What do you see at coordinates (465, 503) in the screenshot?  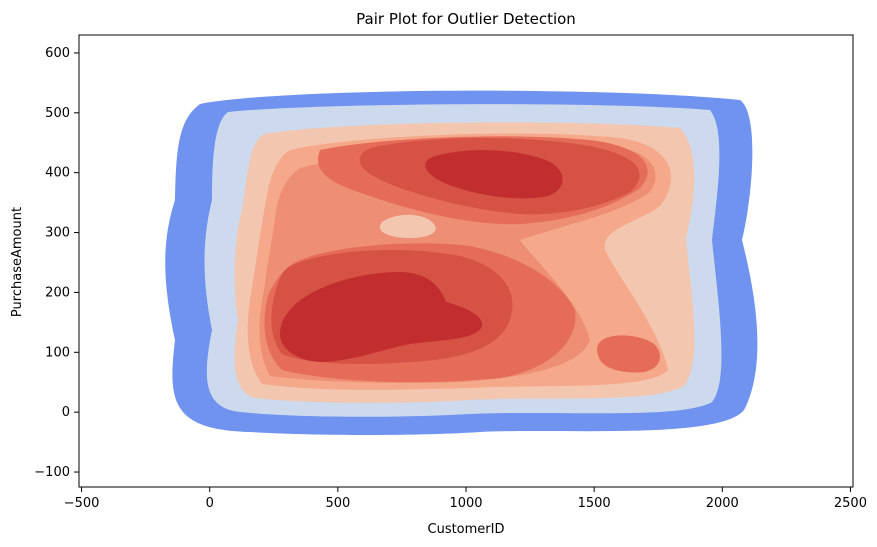 I see `x-tick-label: 1000` at bounding box center [465, 503].